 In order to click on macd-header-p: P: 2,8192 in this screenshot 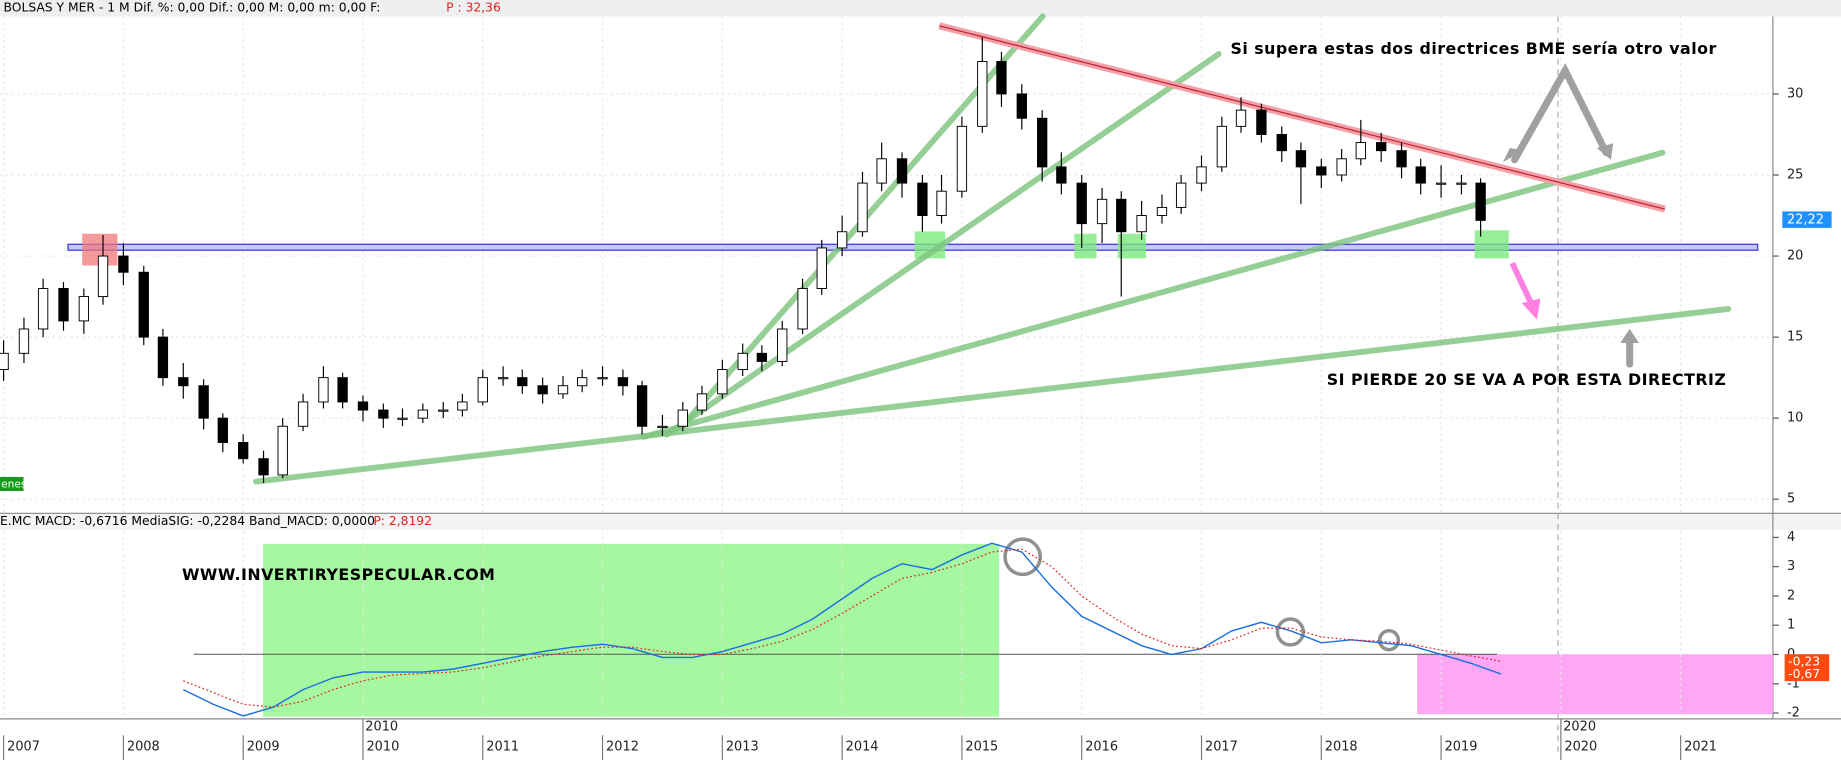, I will do `click(402, 521)`.